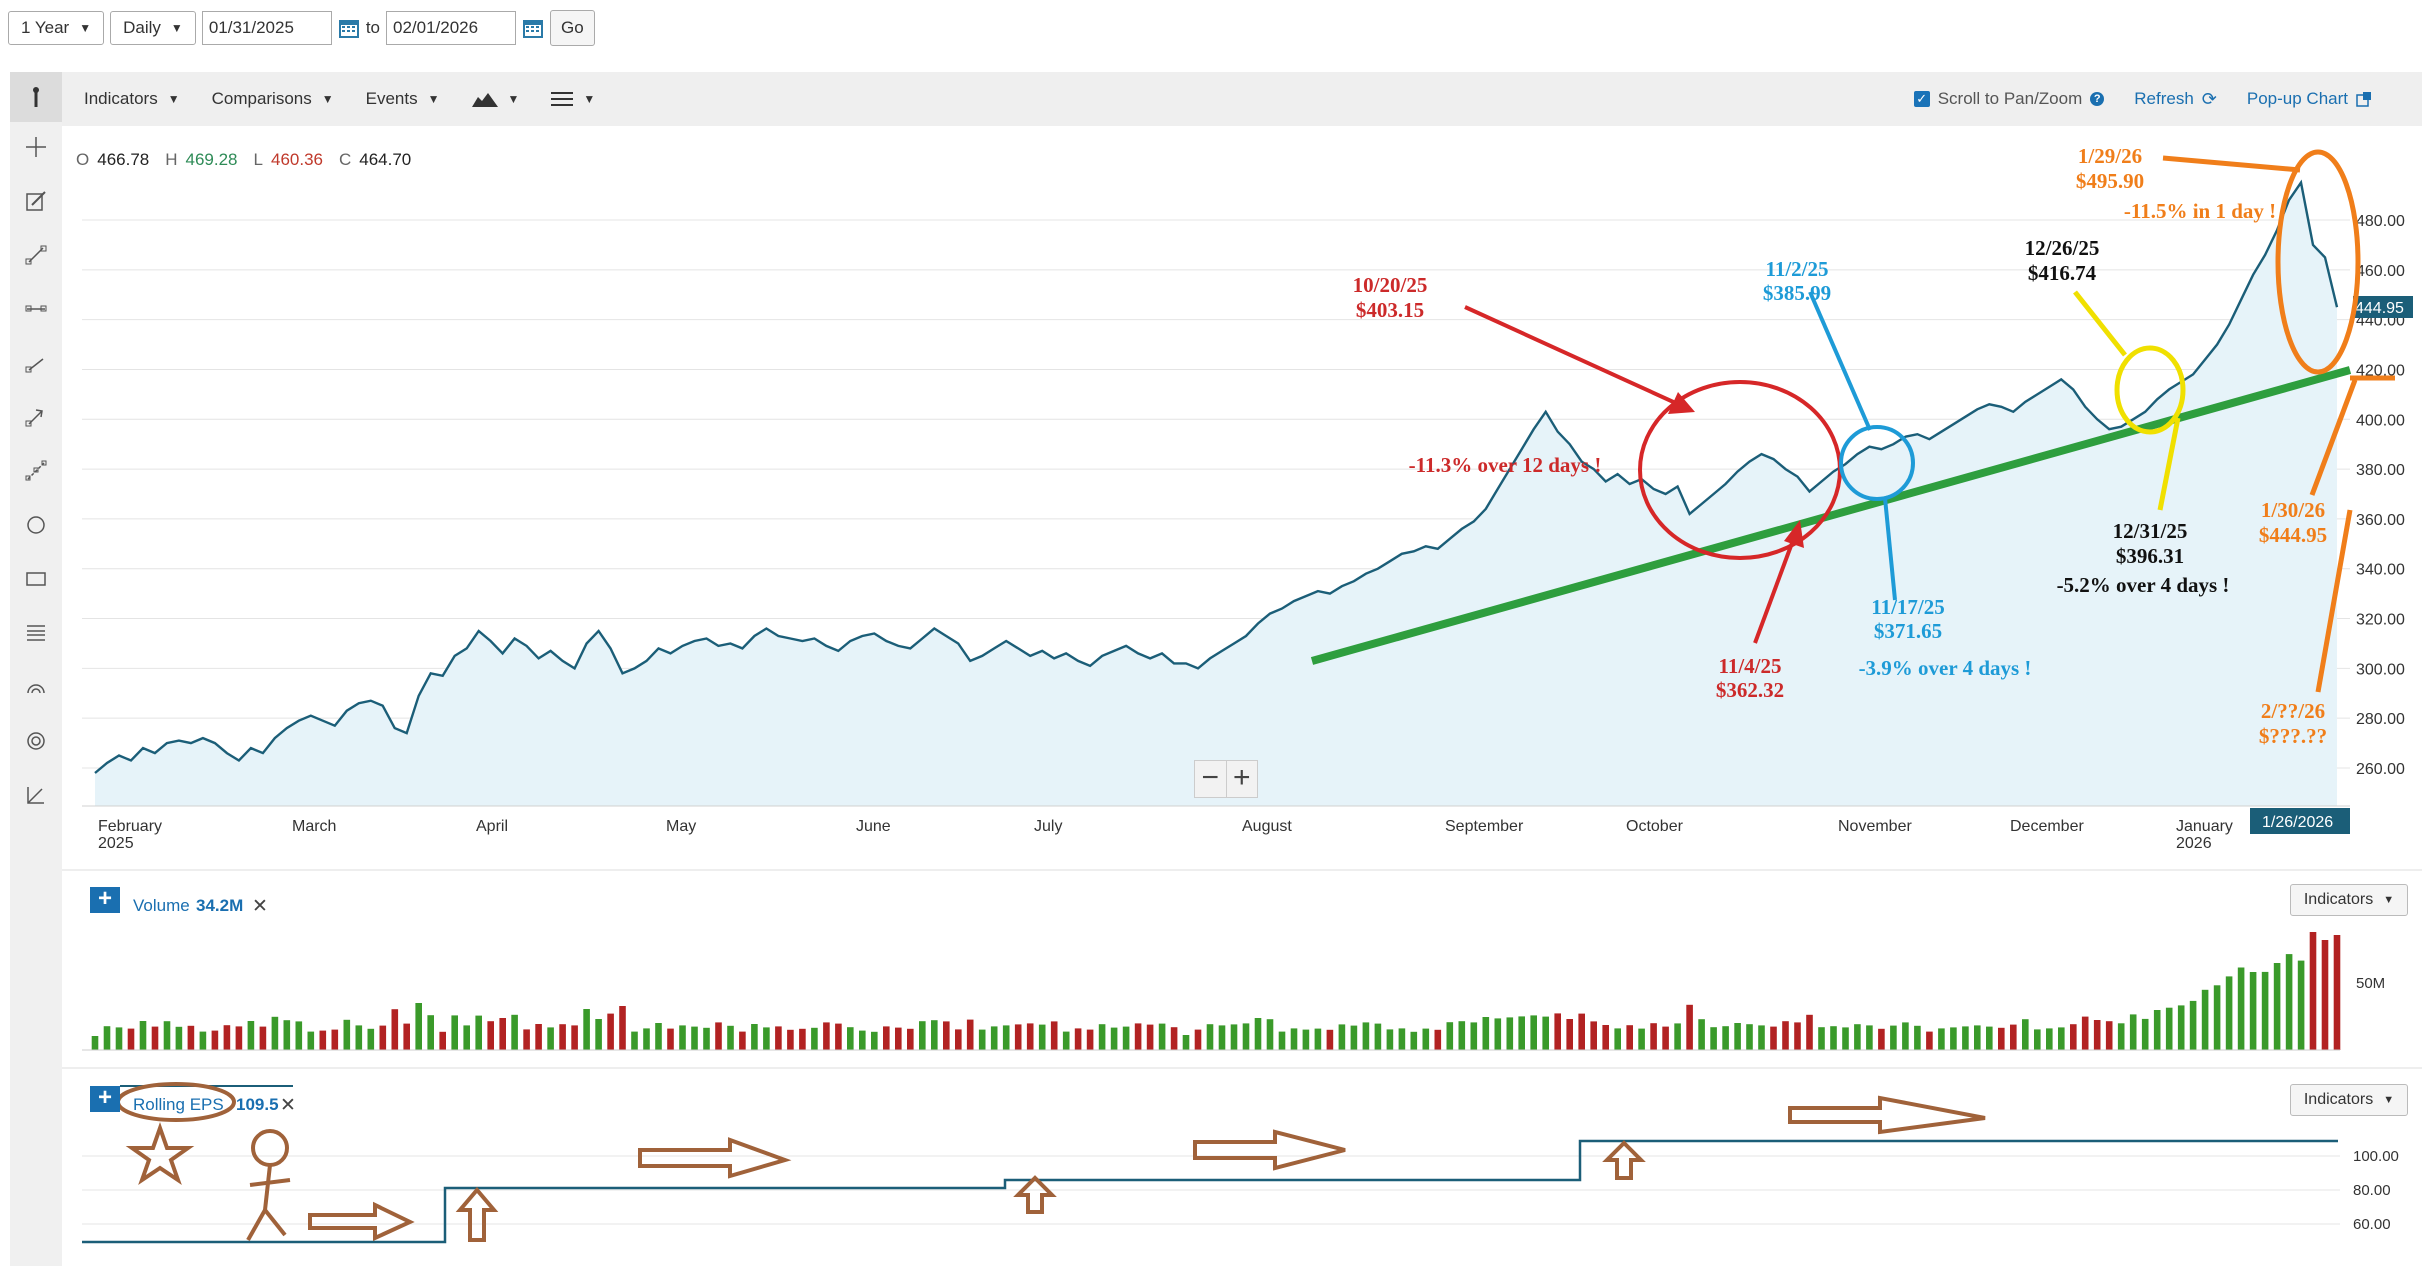 Image resolution: width=2422 pixels, height=1266 pixels. I want to click on refresh-button: Refresh ⟳, so click(2175, 99).